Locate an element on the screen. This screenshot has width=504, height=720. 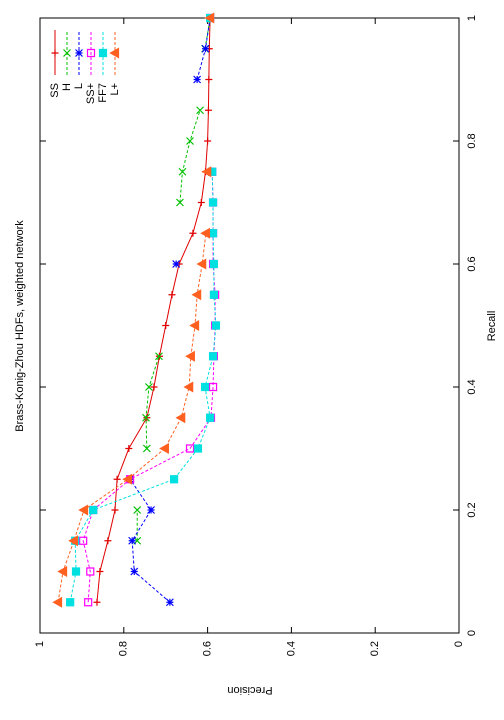
y-tick-label: 0.6 is located at coordinates (208, 648).